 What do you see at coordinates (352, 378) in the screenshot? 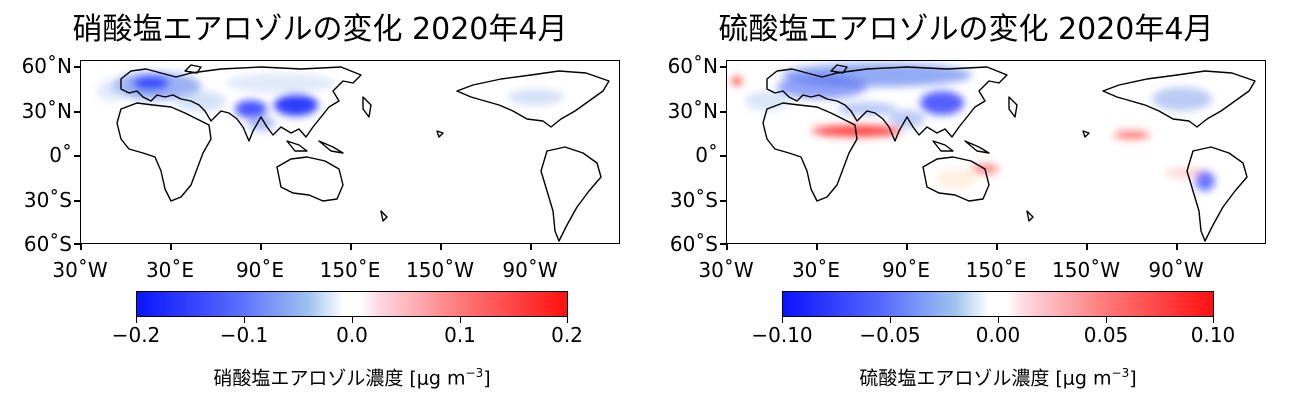
I see `nitrate-colorbar-label: 硝酸塩エアロゾル濃度 [μg m−3]` at bounding box center [352, 378].